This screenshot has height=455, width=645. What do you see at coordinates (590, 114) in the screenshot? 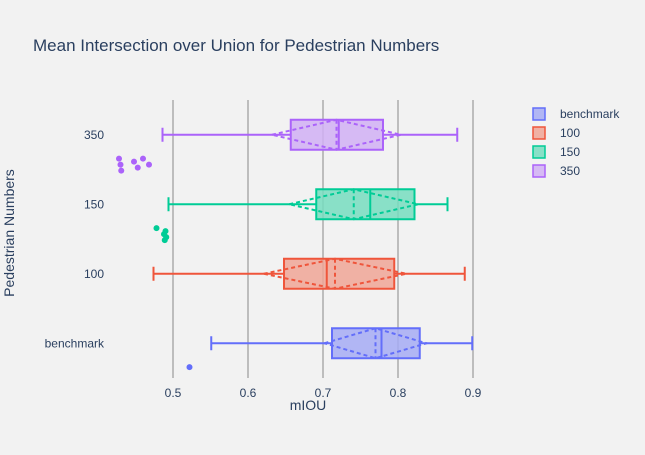
I see `legend-label: benchmark` at bounding box center [590, 114].